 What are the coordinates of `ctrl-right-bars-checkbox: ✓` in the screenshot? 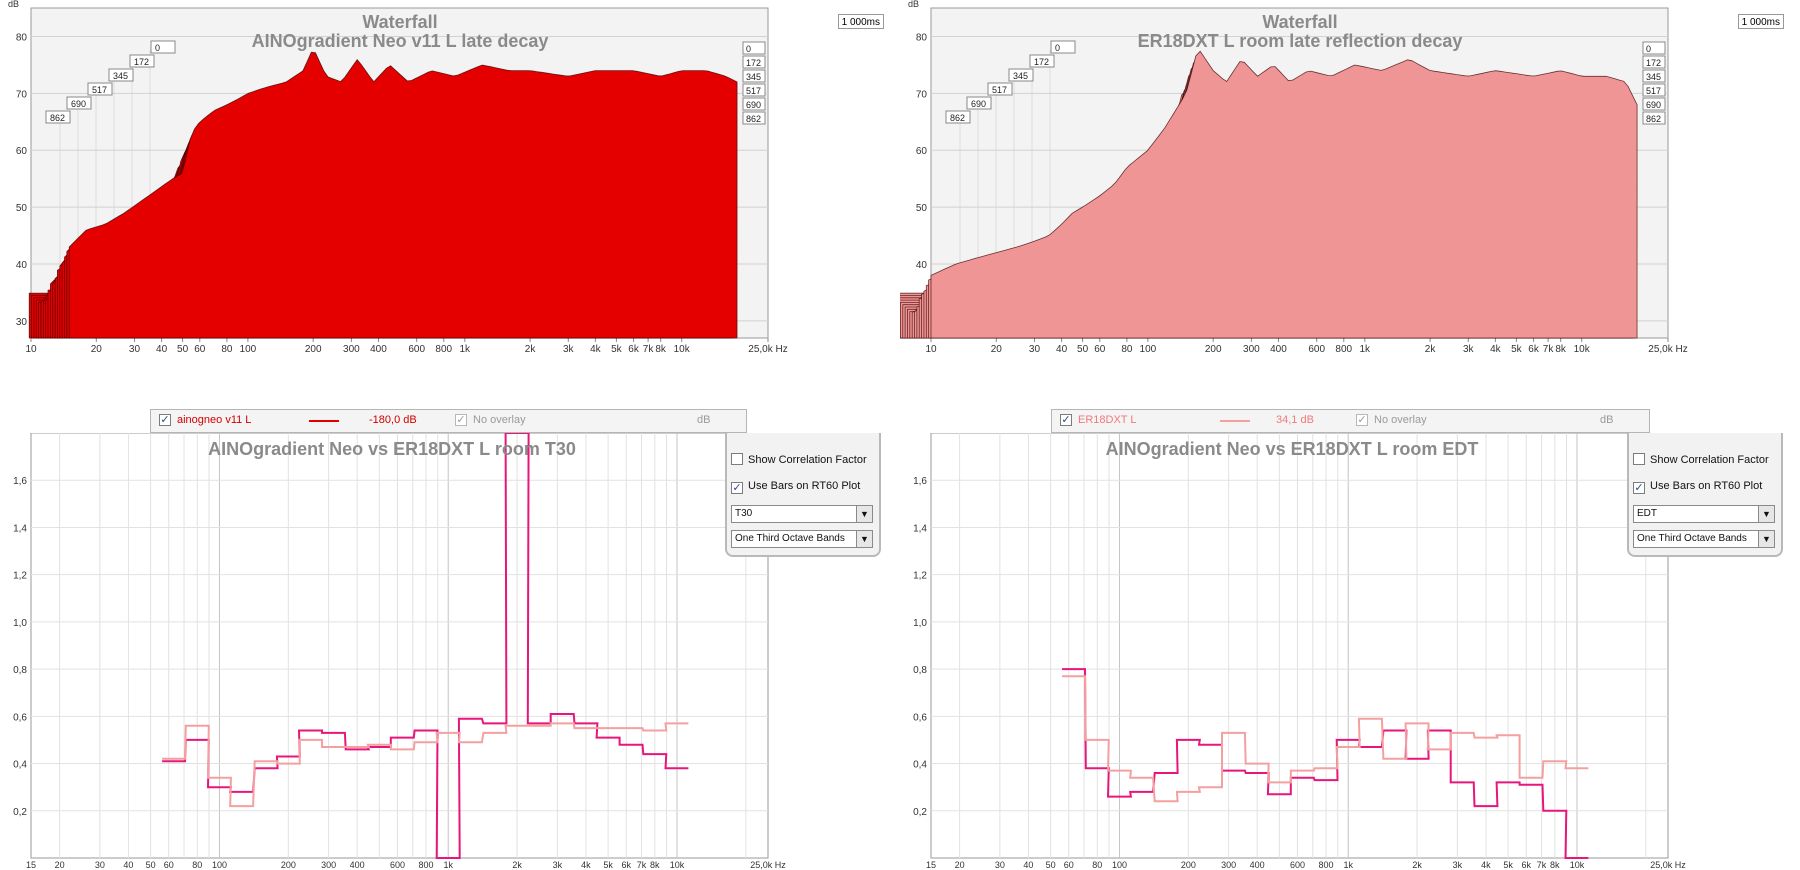 It's located at (1639, 488).